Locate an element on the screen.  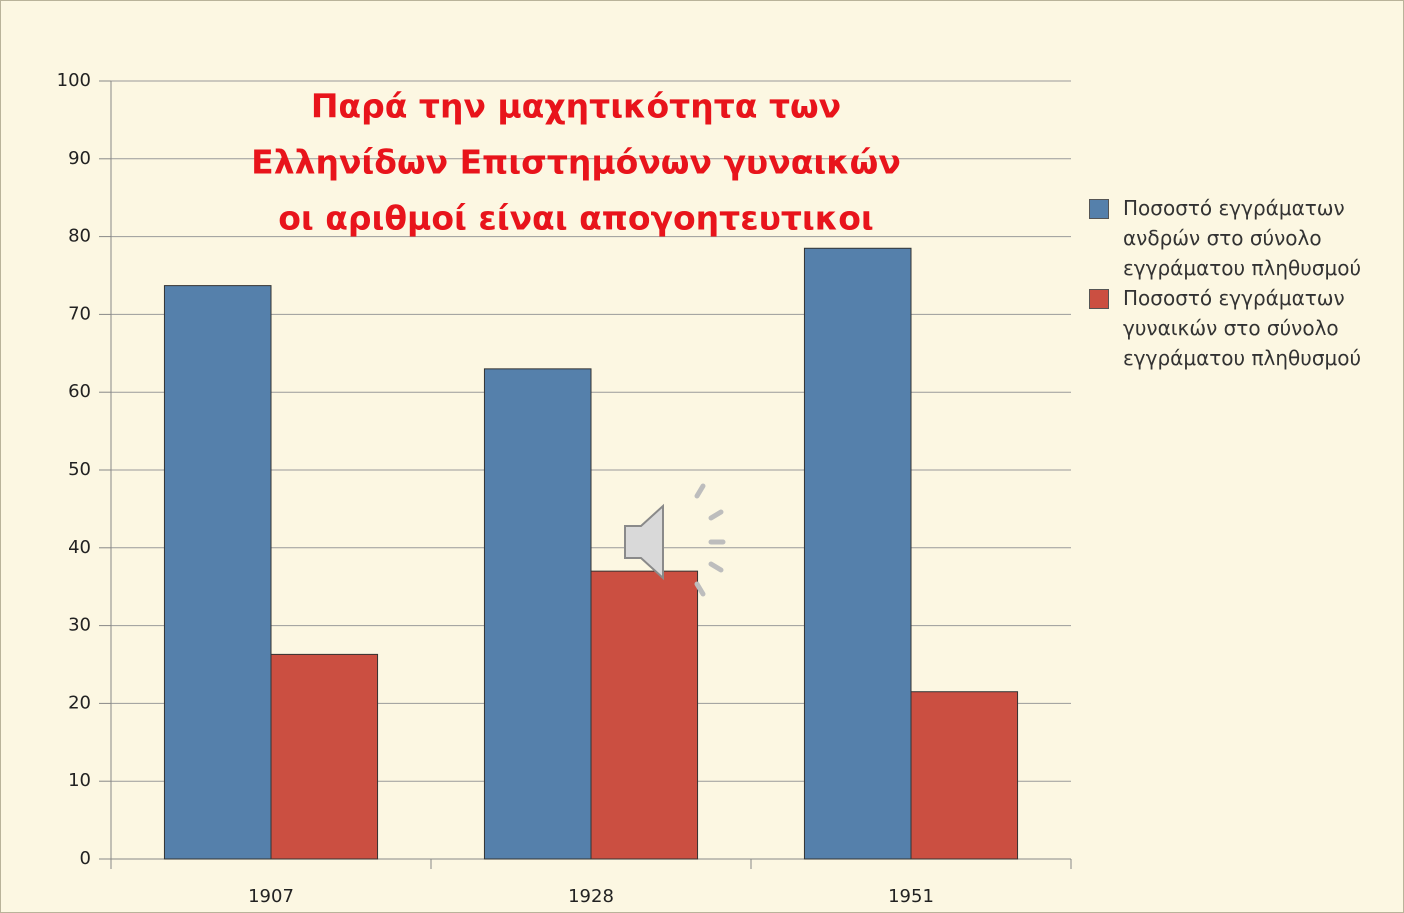
y-tick-label: 20 is located at coordinates (79, 702).